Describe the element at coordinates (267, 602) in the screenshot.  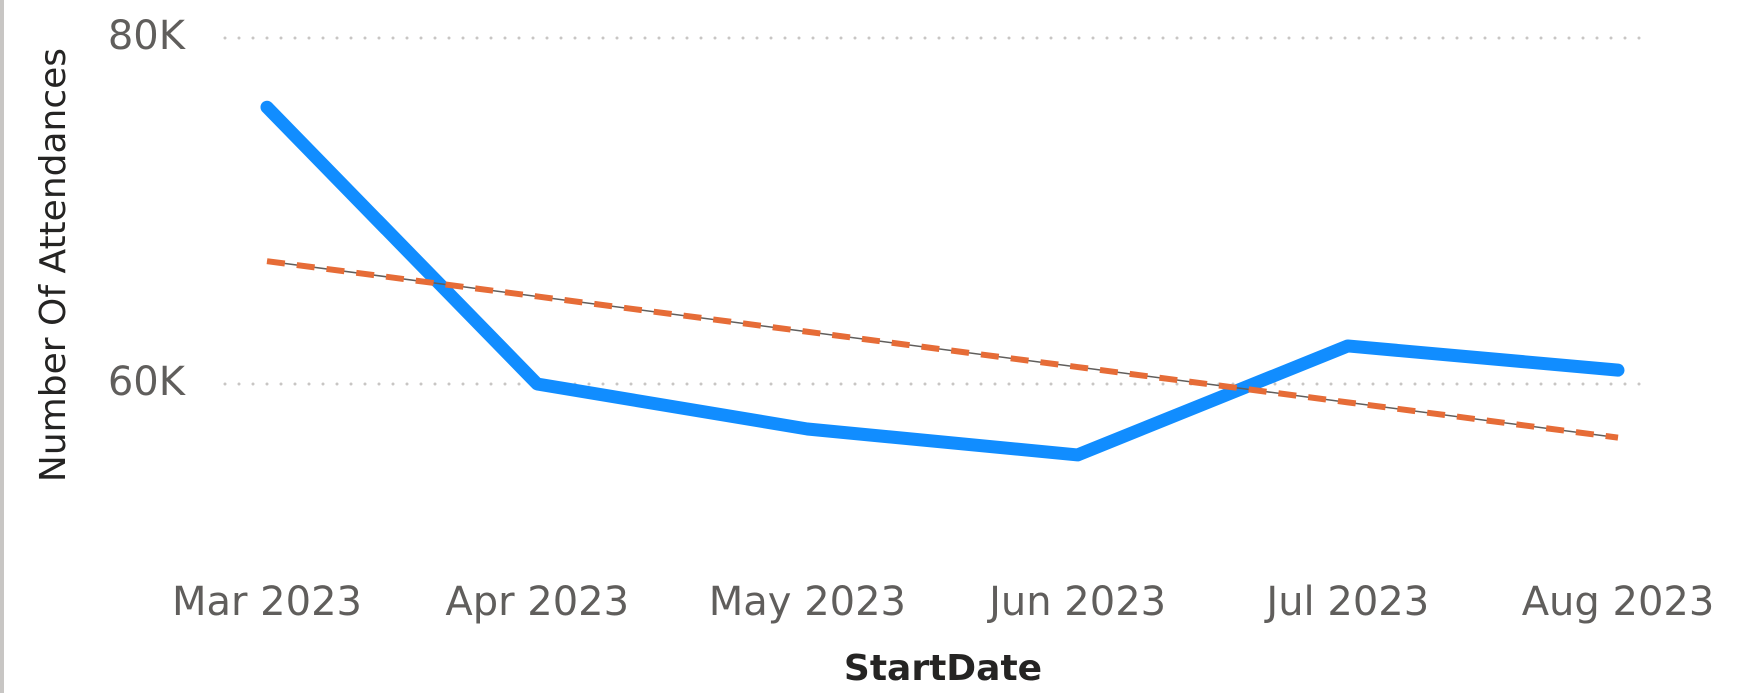
I see `x-tick-label: Mar 2023` at that location.